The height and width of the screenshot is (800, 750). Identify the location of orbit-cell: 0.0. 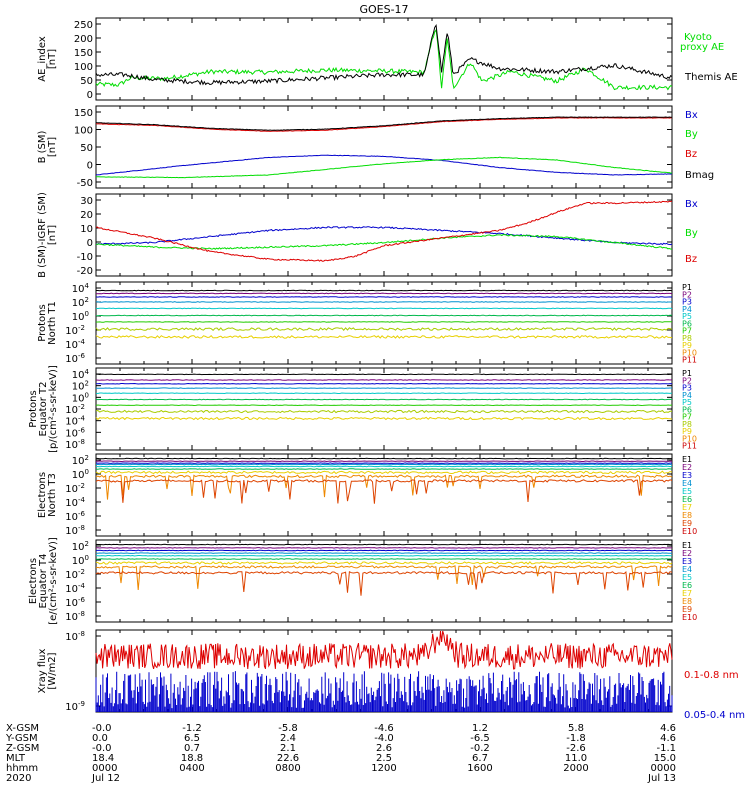
(100, 738).